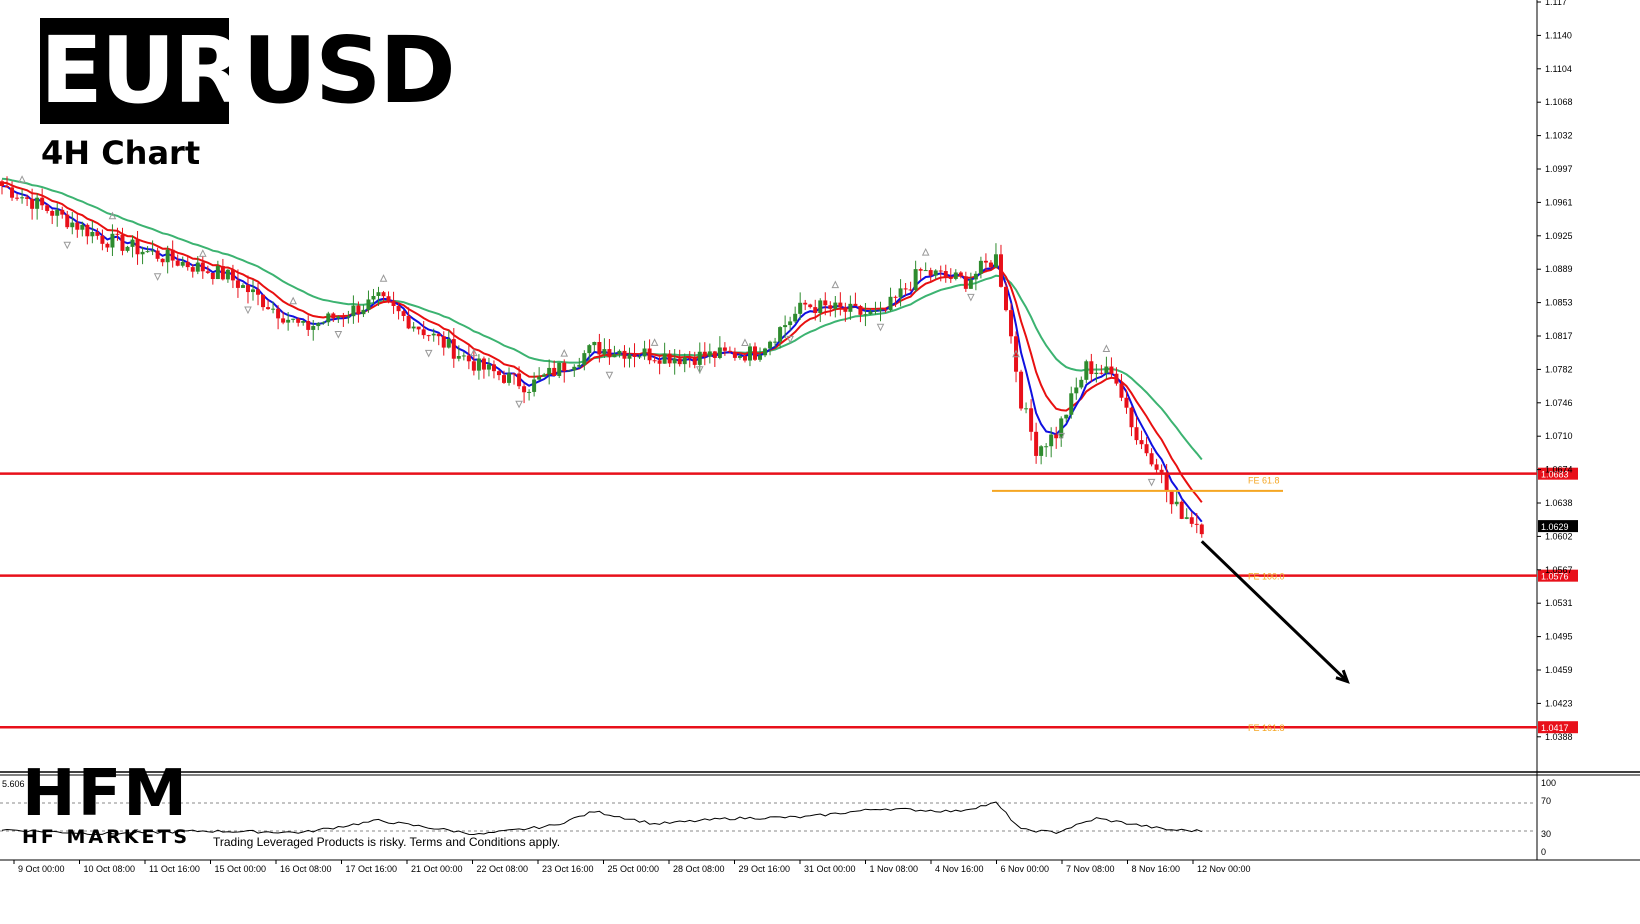 Image resolution: width=1640 pixels, height=924 pixels. I want to click on time-tick-label: 23 Oct 16:00, so click(568, 869).